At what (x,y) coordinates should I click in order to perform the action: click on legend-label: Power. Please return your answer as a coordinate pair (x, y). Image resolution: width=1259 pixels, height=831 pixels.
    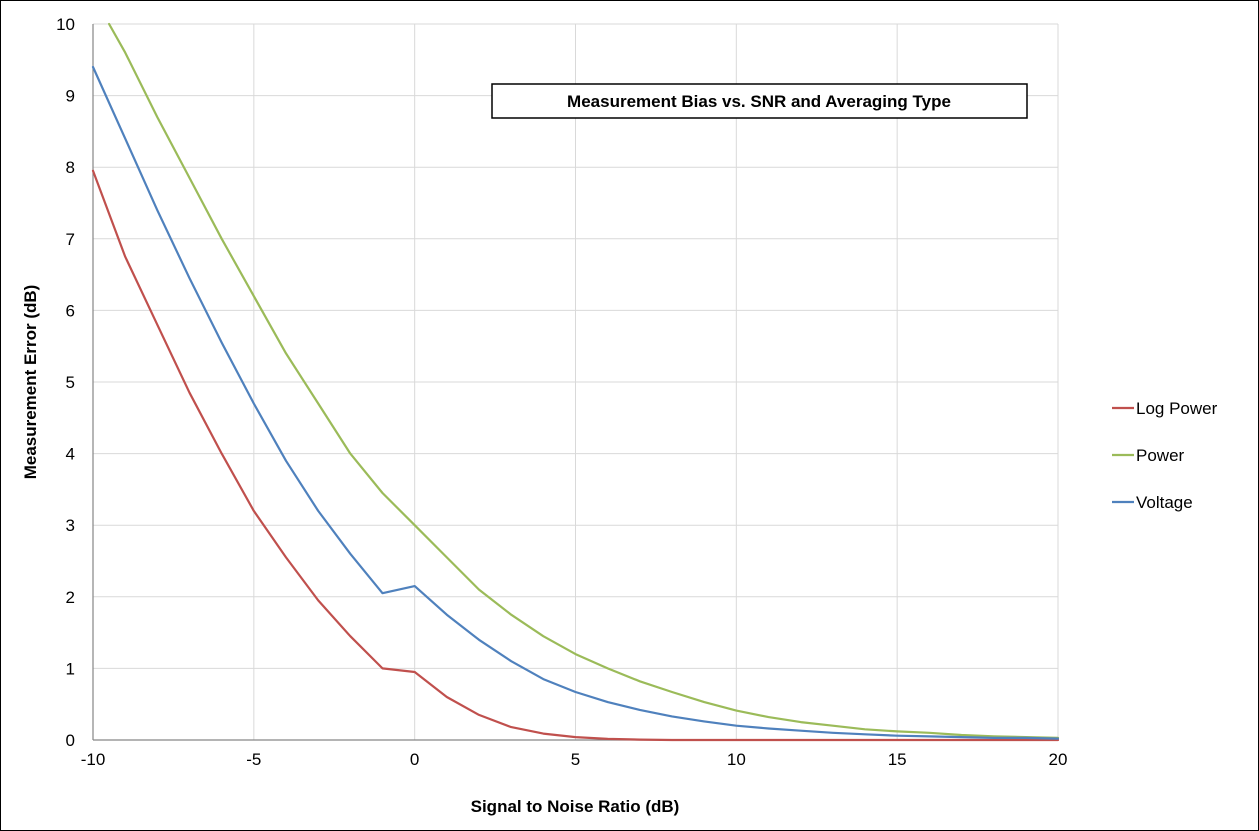
    Looking at the image, I should click on (1160, 455).